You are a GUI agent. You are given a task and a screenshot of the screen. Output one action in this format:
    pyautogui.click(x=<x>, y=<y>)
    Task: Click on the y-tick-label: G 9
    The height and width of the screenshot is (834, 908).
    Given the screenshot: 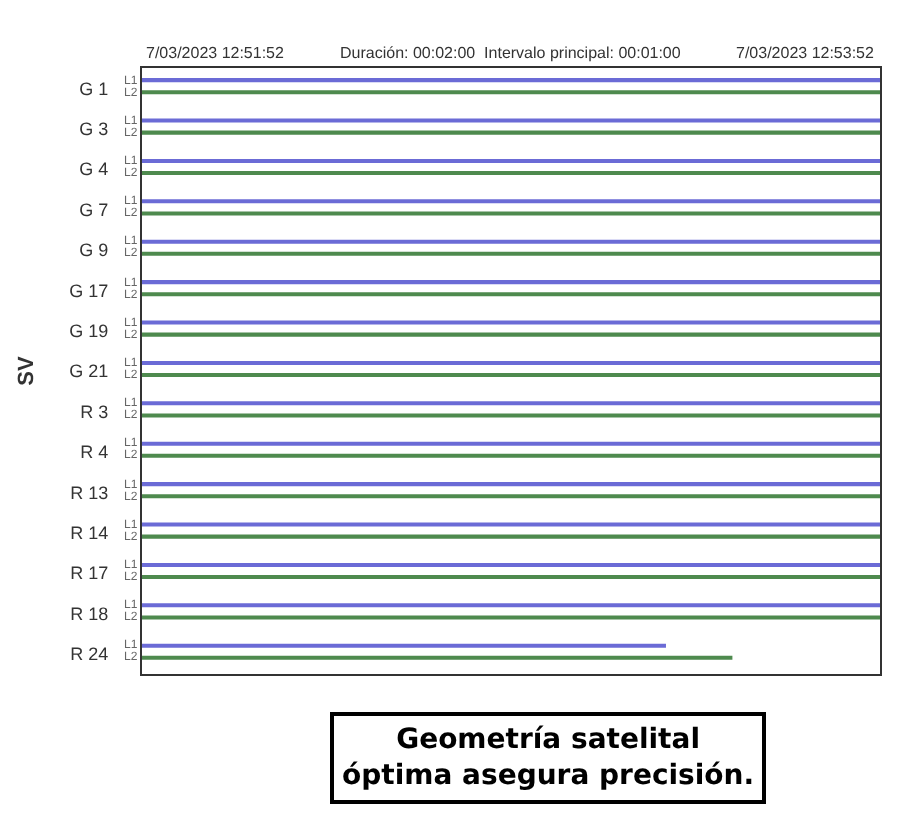 What is the action you would take?
    pyautogui.click(x=94, y=250)
    